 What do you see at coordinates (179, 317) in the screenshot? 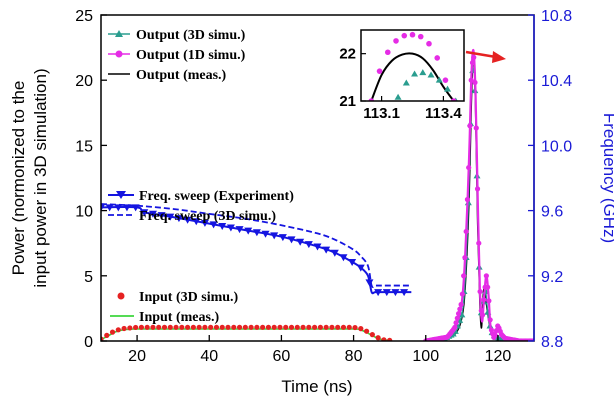
I see `legend-label-input-meas: Input (meas.)` at bounding box center [179, 317].